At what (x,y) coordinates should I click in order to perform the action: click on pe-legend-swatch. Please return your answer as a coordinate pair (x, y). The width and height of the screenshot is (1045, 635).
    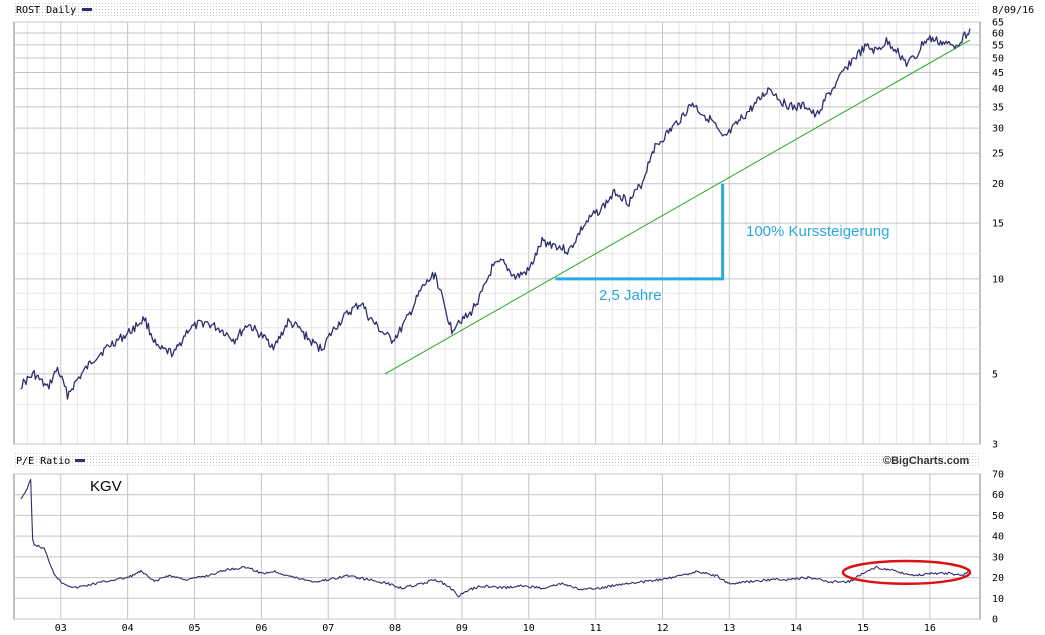
    Looking at the image, I should click on (80, 460).